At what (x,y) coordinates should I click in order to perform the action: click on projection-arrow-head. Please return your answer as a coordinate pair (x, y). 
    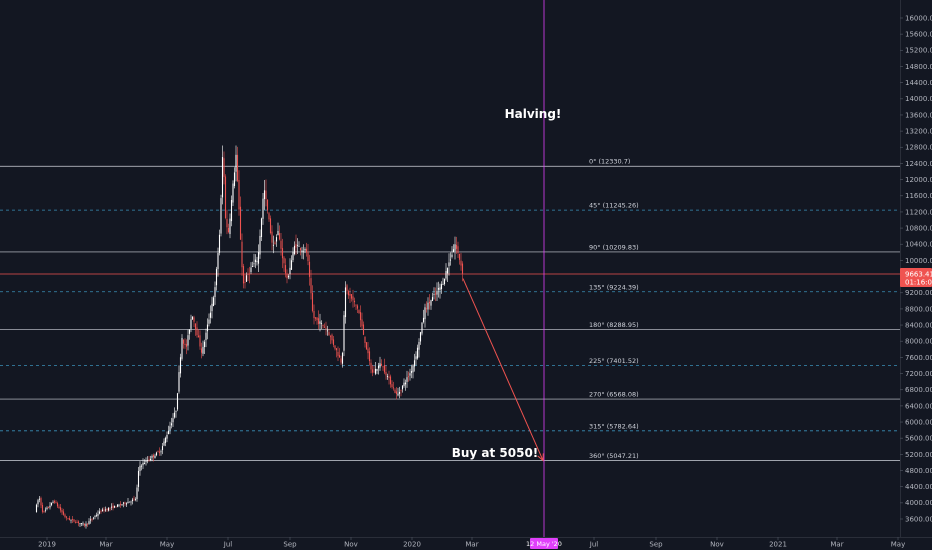
    Looking at the image, I should click on (540, 457).